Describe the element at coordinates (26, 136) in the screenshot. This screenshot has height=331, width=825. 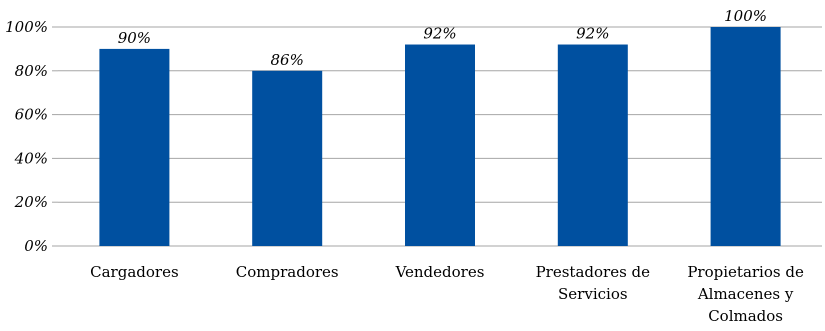
I see `y-axis-ticks: 0% 20% 40% 60% 80% 100%` at that location.